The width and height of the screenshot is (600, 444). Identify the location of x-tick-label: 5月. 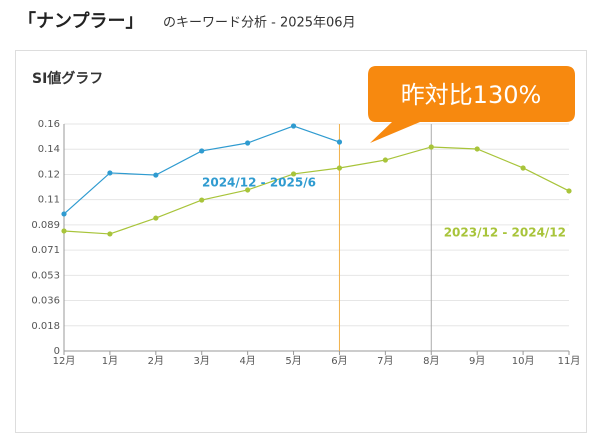
(293, 361).